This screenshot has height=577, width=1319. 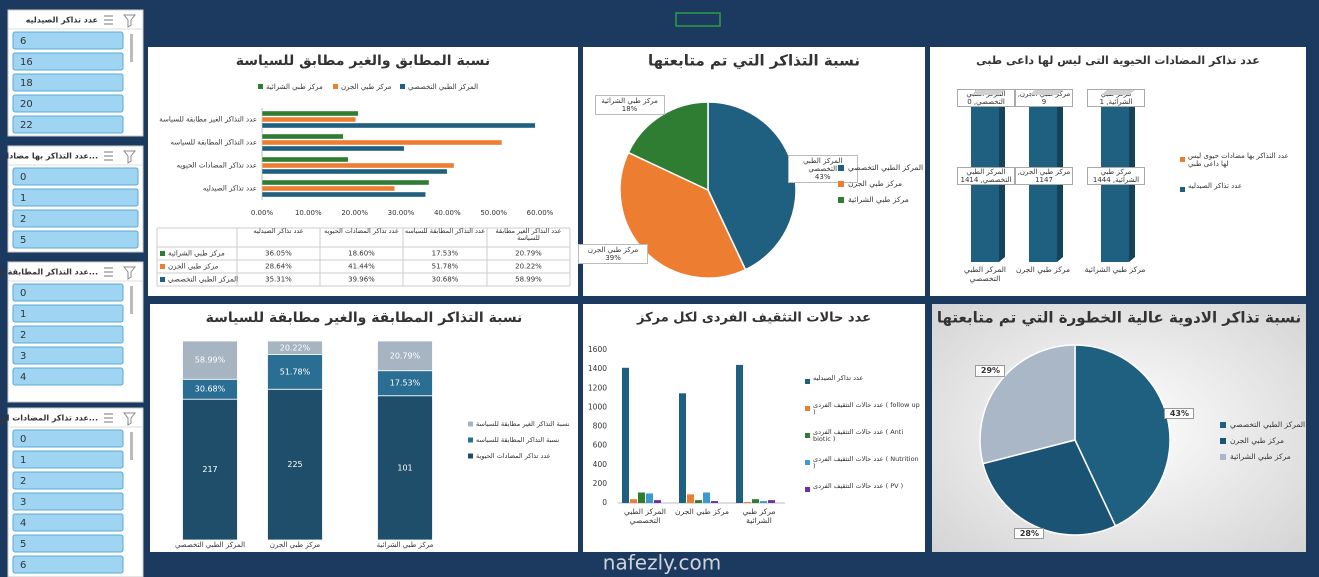 What do you see at coordinates (26, 62) in the screenshot?
I see `slicer-item-label: 16` at bounding box center [26, 62].